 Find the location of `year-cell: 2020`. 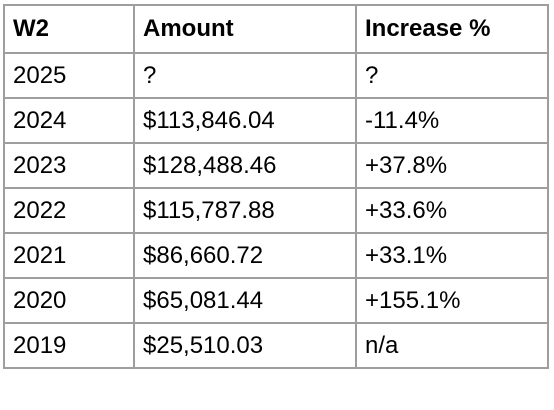

year-cell: 2020 is located at coordinates (69, 300).